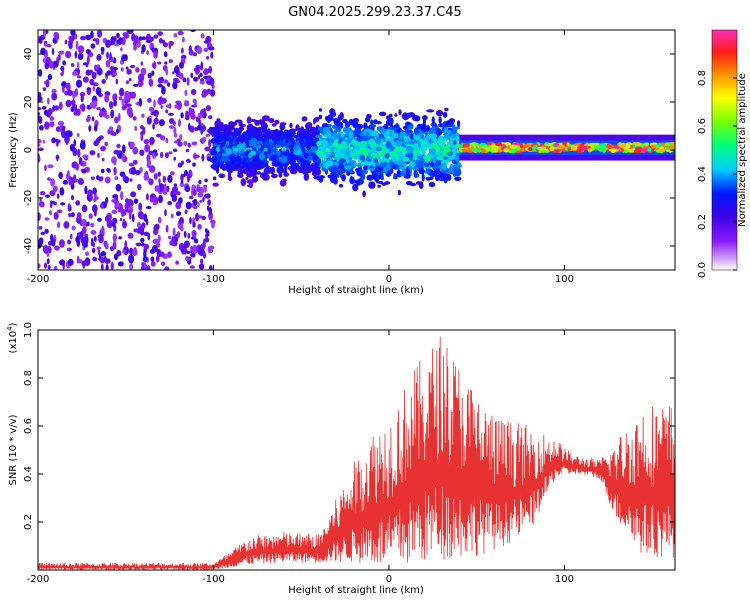 Image resolution: width=750 pixels, height=600 pixels. What do you see at coordinates (375, 12) in the screenshot?
I see `chart-title: GN04.2025.299.23.37.C45` at bounding box center [375, 12].